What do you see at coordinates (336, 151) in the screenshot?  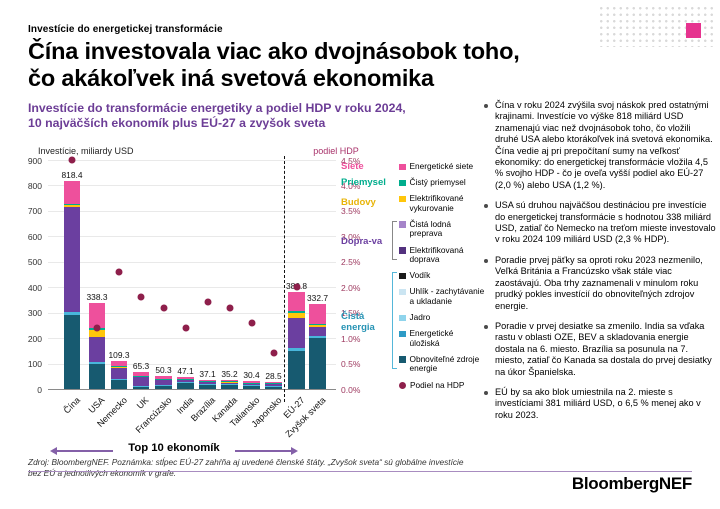 I see `right-axis-title: podiel HDP` at bounding box center [336, 151].